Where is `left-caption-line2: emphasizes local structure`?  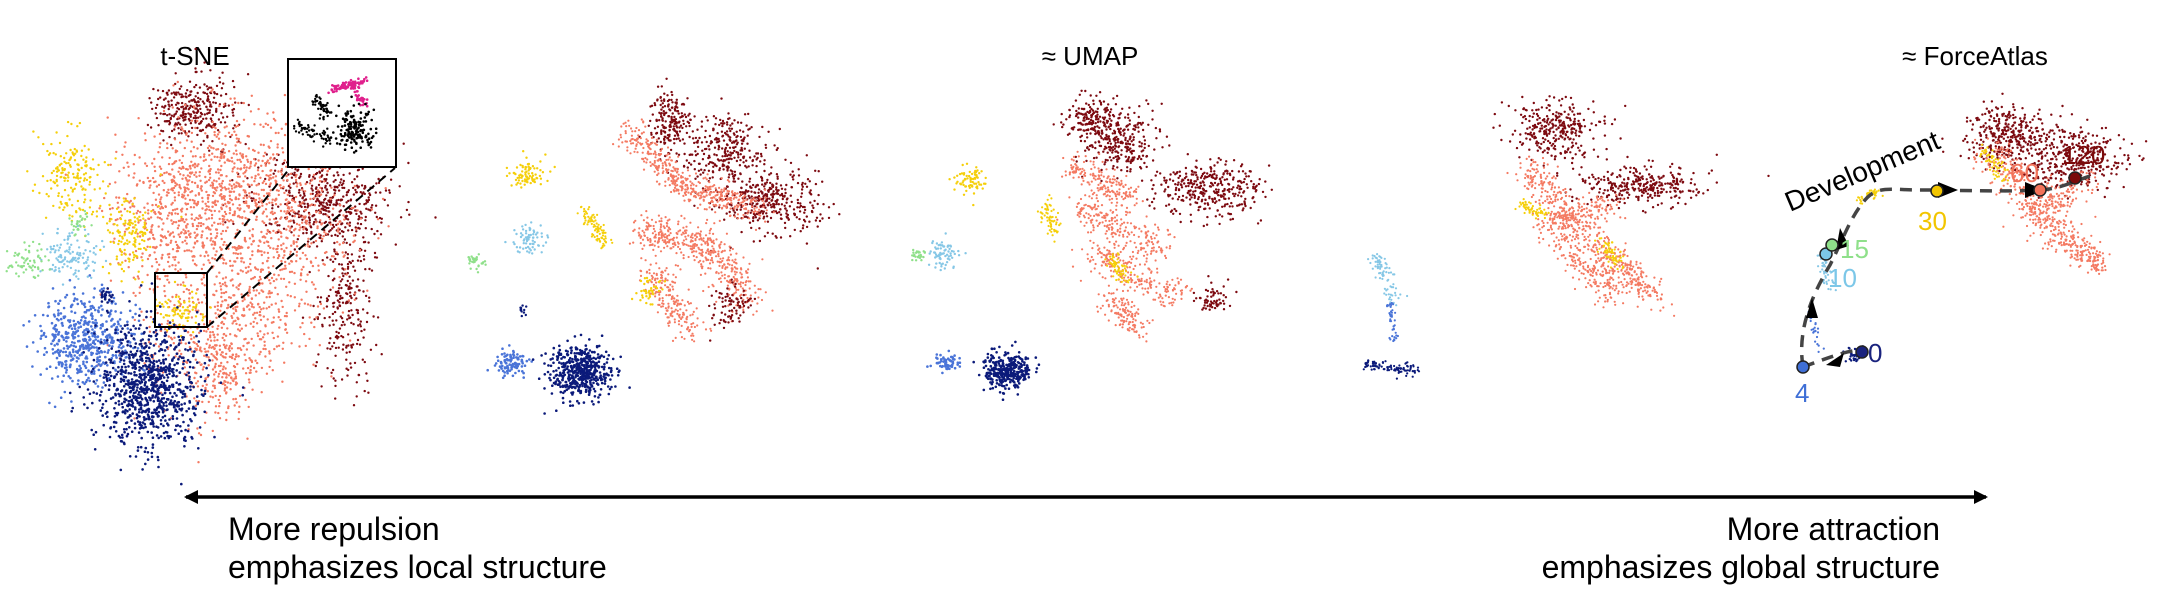 left-caption-line2: emphasizes local structure is located at coordinates (417, 567).